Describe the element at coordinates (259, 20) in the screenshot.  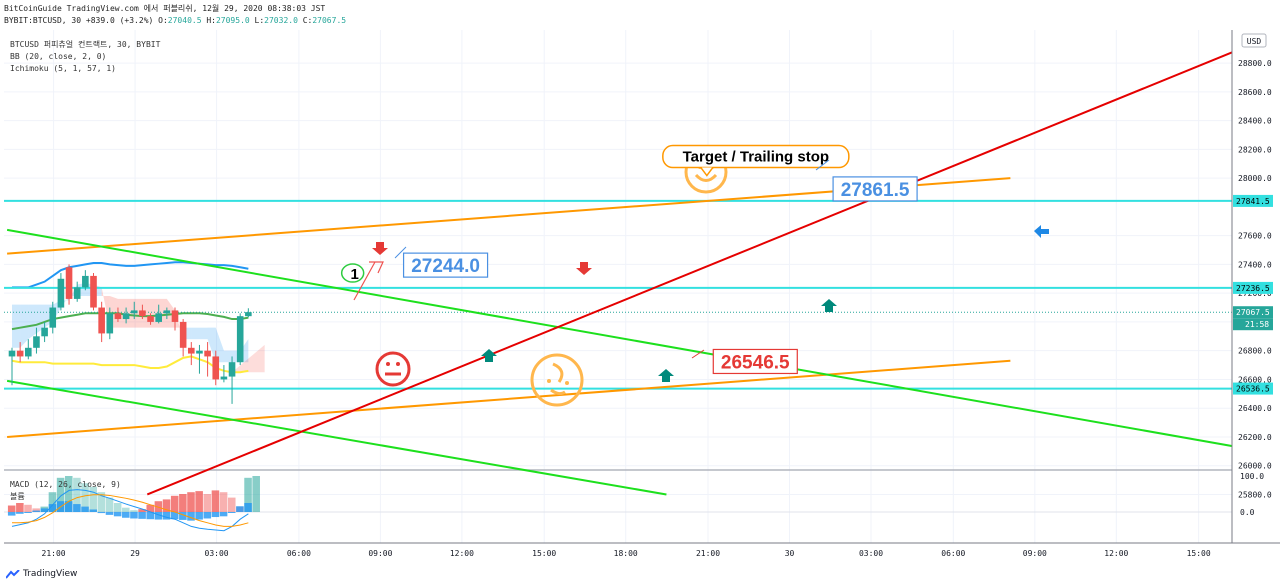
I see `low-label: L:` at that location.